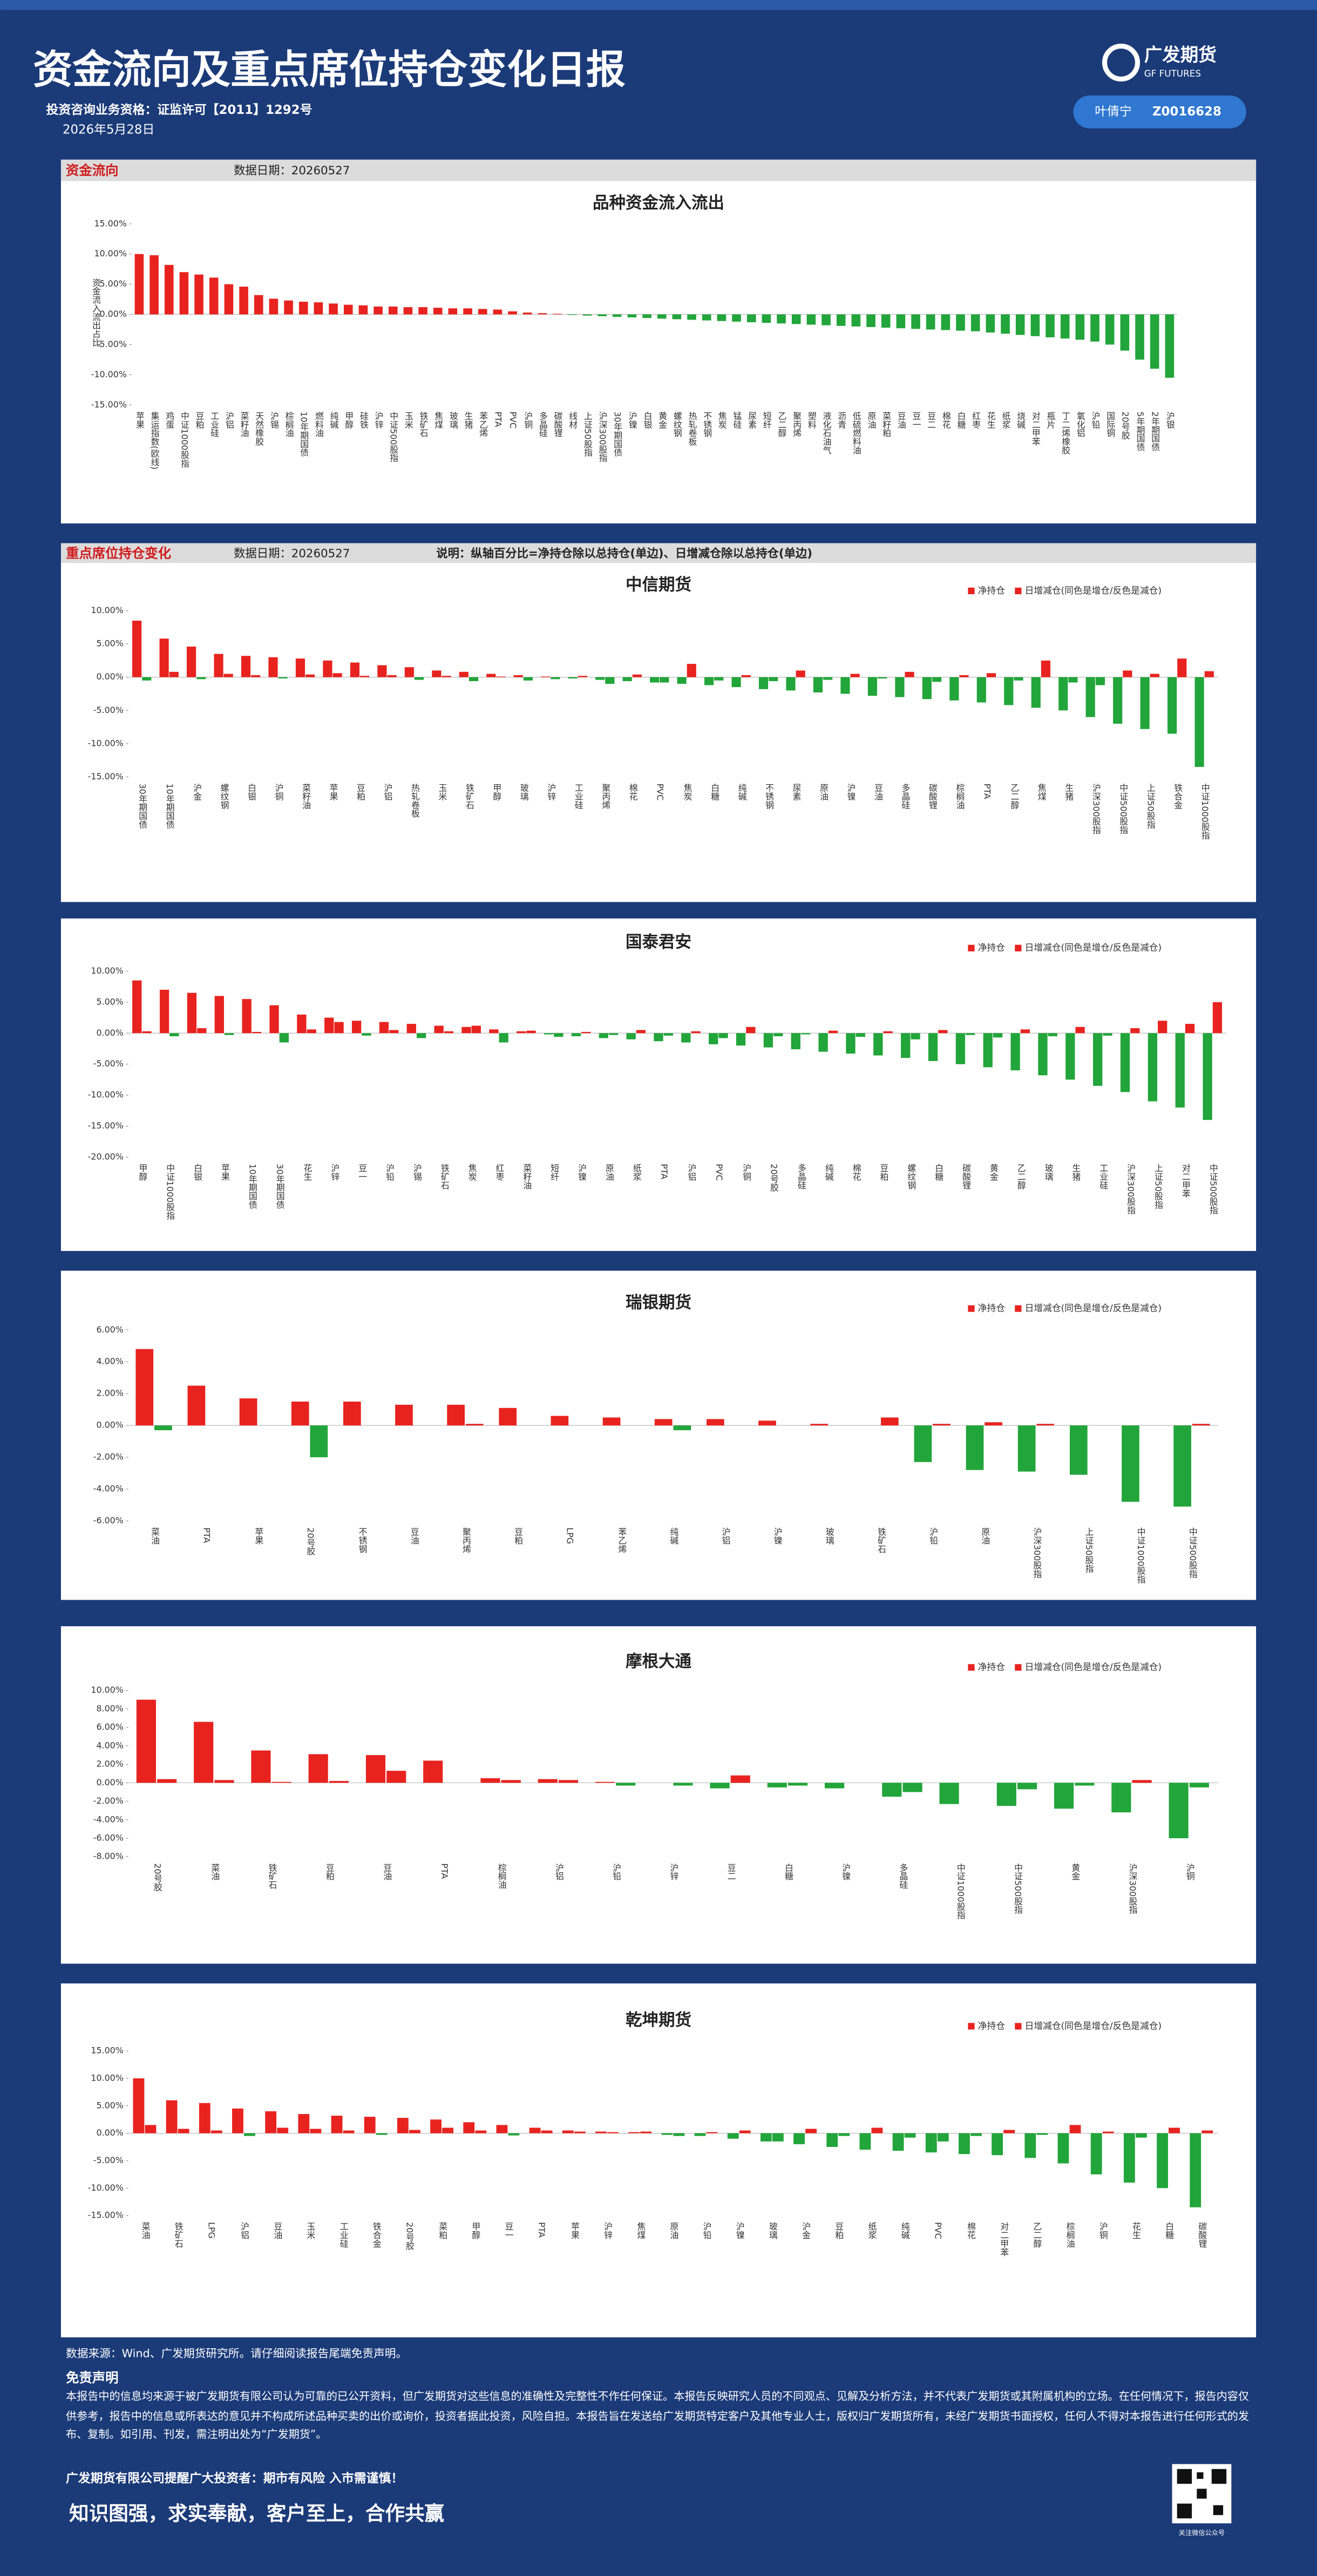 This screenshot has width=1317, height=2576. I want to click on x-tick-label: 中证1000股指, so click(960, 1891).